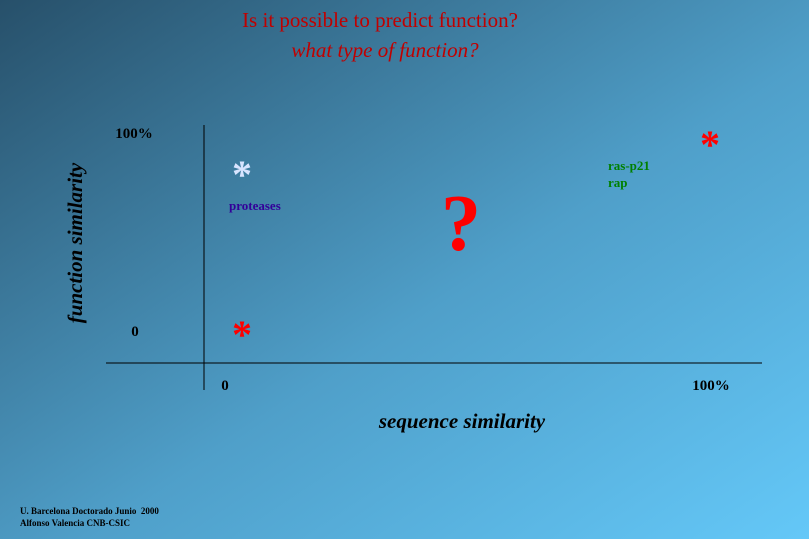 This screenshot has width=809, height=539. I want to click on y-tick-label: 100%, so click(134, 134).